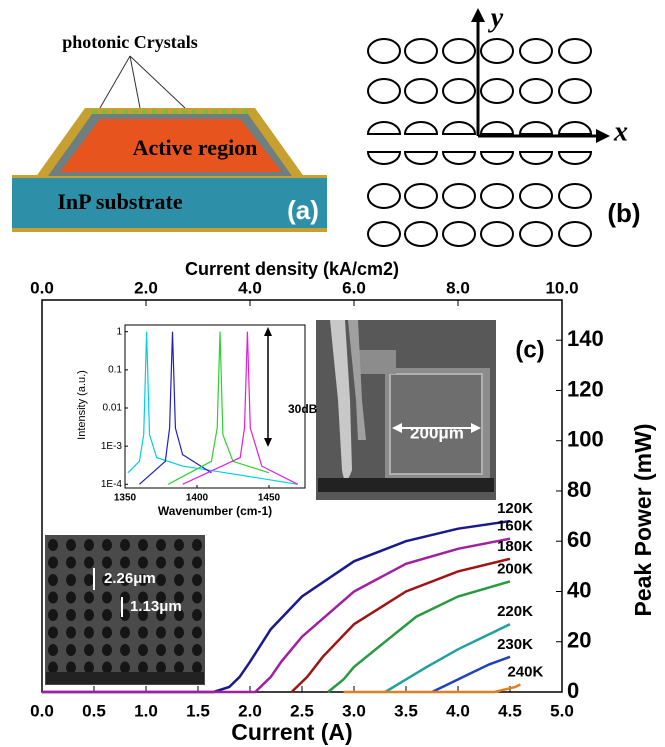 Image resolution: width=665 pixels, height=747 pixels. I want to click on y-tick-label: 140, so click(585, 338).